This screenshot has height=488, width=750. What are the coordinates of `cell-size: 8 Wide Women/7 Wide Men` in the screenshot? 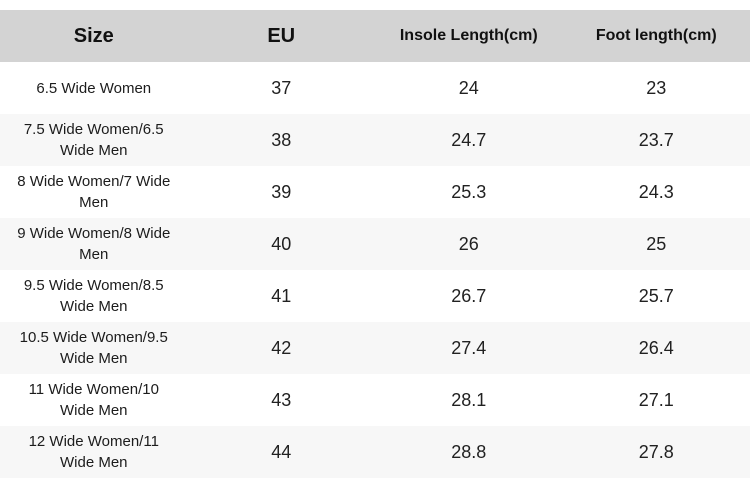 It's located at (94, 192).